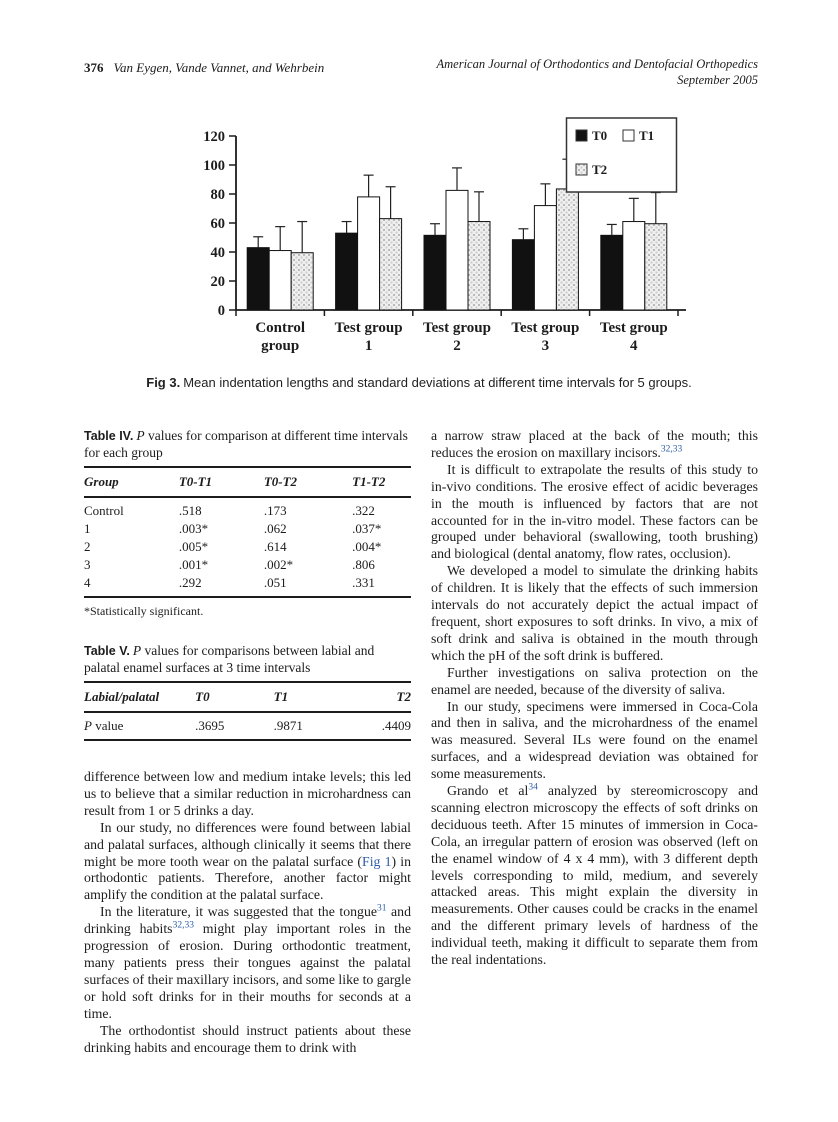 This screenshot has width=838, height=1122. Describe the element at coordinates (193, 564) in the screenshot. I see `cell-3-1: .001*` at that location.